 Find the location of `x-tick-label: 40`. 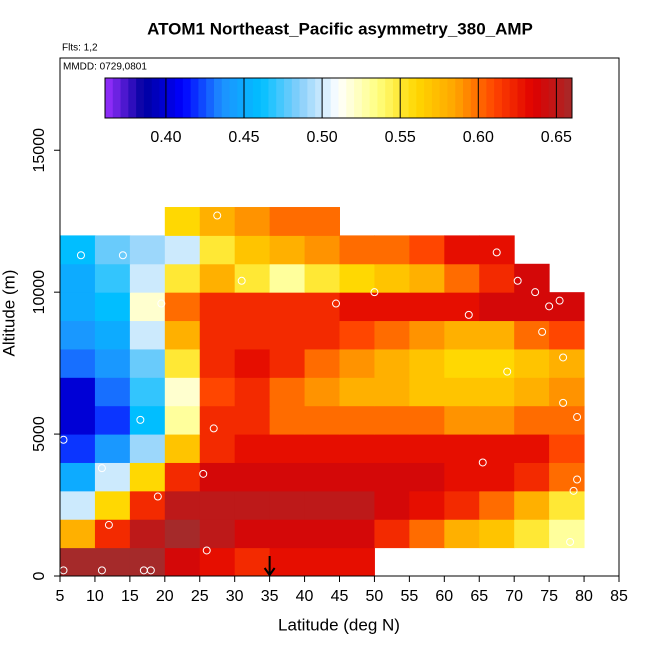

x-tick-label: 40 is located at coordinates (305, 596).